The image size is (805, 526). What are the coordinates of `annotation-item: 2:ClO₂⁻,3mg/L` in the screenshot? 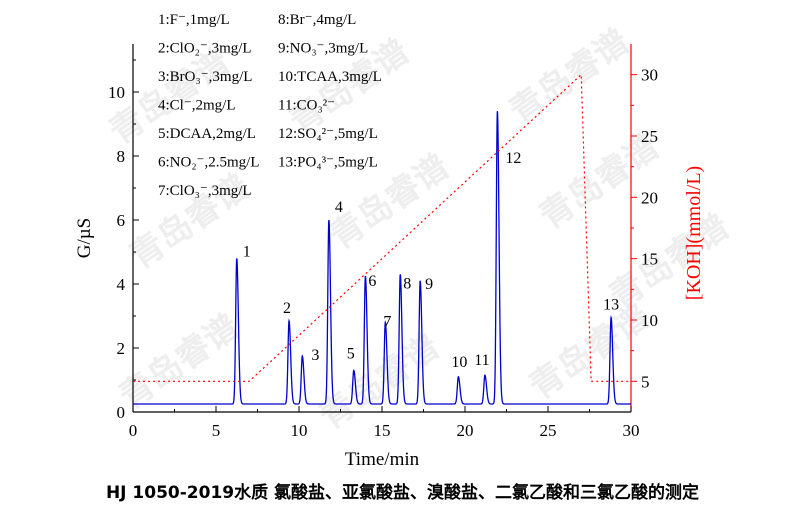 It's located at (205, 49).